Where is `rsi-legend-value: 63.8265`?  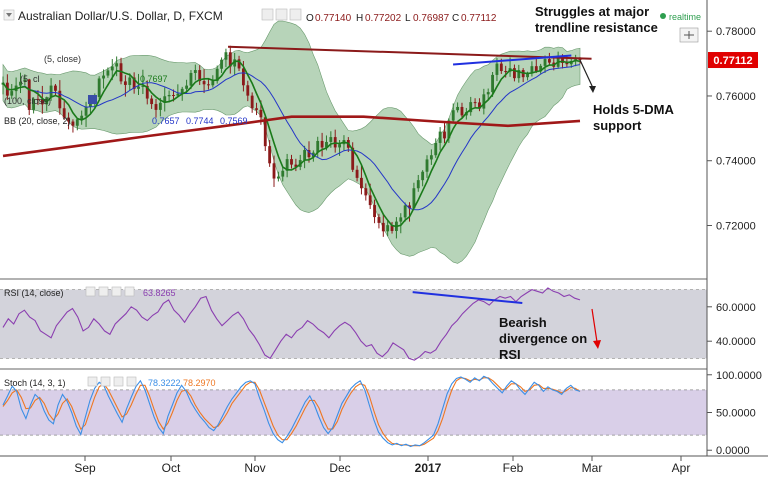
rsi-legend-value: 63.8265 is located at coordinates (159, 293).